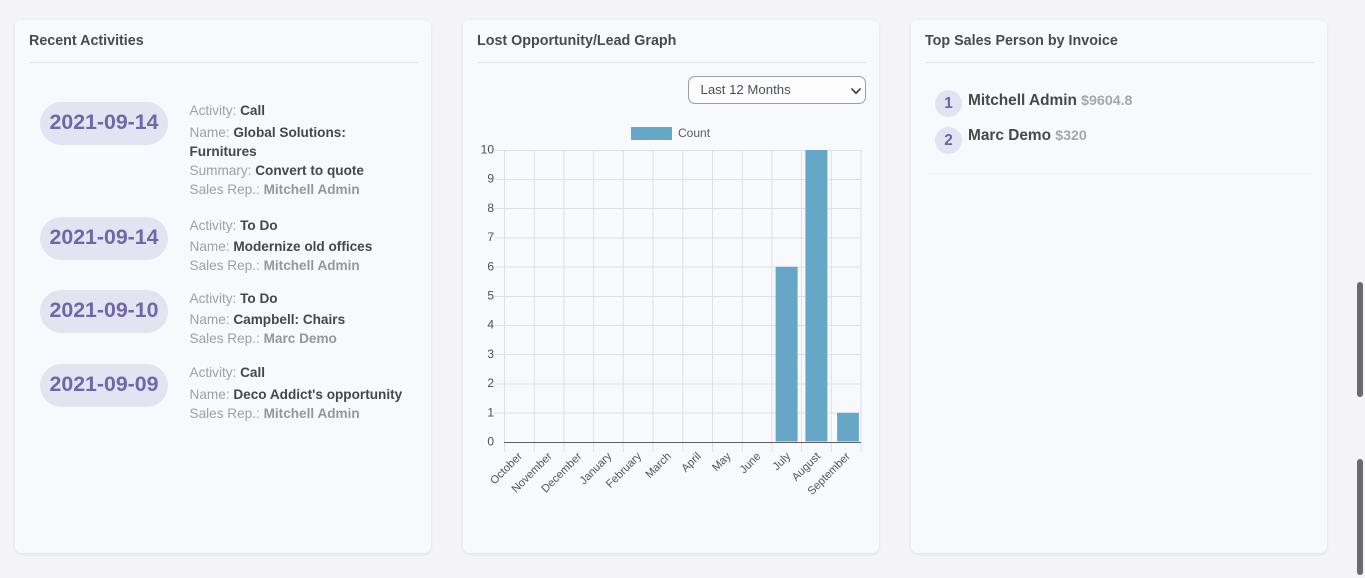 The image size is (1365, 578). Describe the element at coordinates (490, 266) in the screenshot. I see `svg-text: 6` at that location.